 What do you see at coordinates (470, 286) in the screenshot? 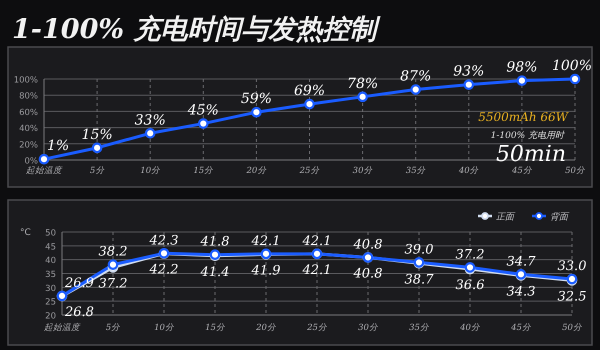
I see `data-label: 36.6` at bounding box center [470, 286].